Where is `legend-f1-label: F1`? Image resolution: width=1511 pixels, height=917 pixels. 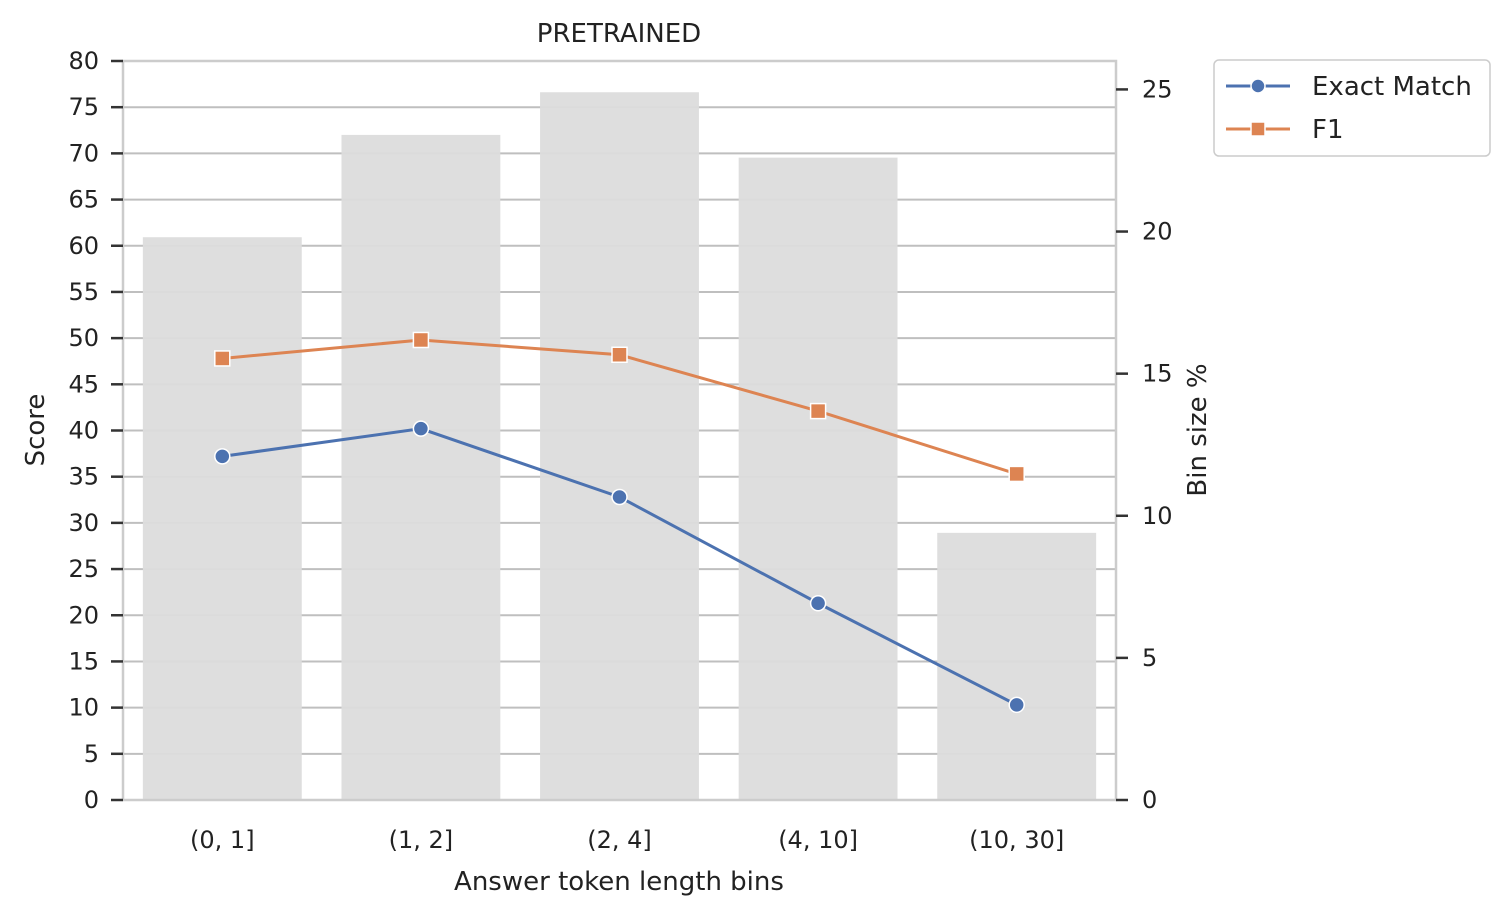 legend-f1-label: F1 is located at coordinates (1328, 130).